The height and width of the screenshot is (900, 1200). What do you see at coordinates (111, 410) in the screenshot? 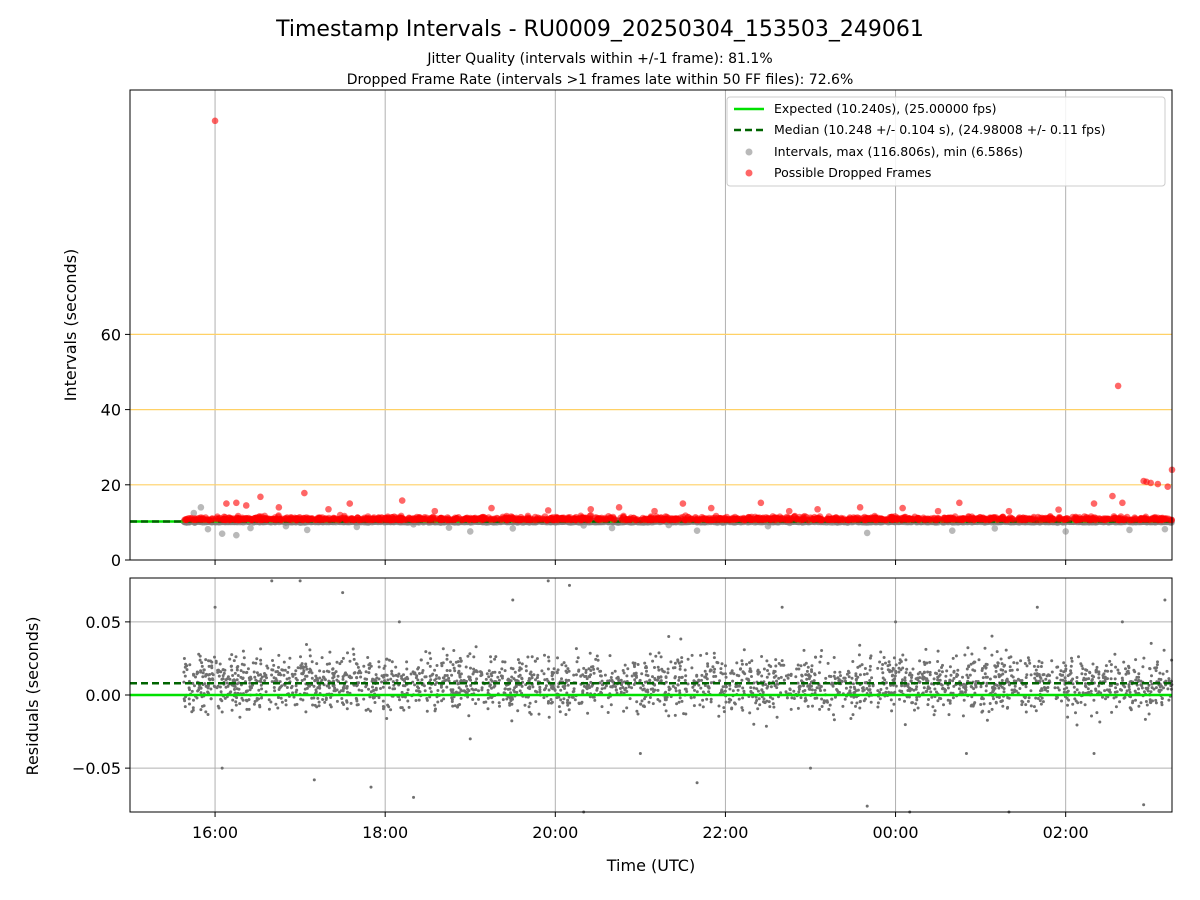
I see `top-y-tick-label: 40` at bounding box center [111, 410].